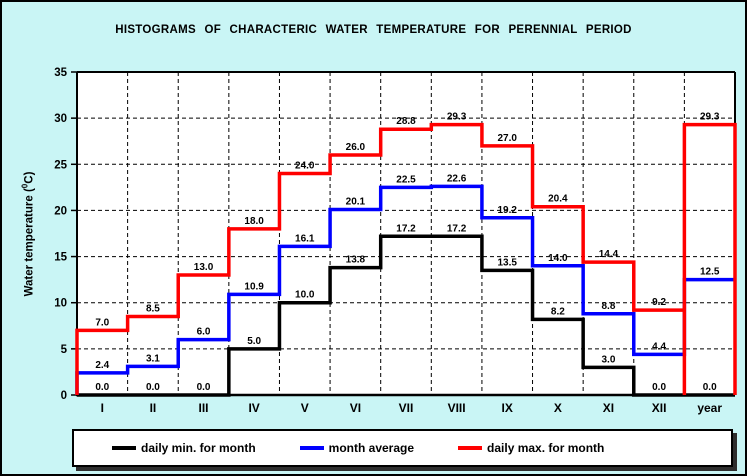 The width and height of the screenshot is (747, 476). What do you see at coordinates (710, 272) in the screenshot?
I see `value-label-month-average: 12.5` at bounding box center [710, 272].